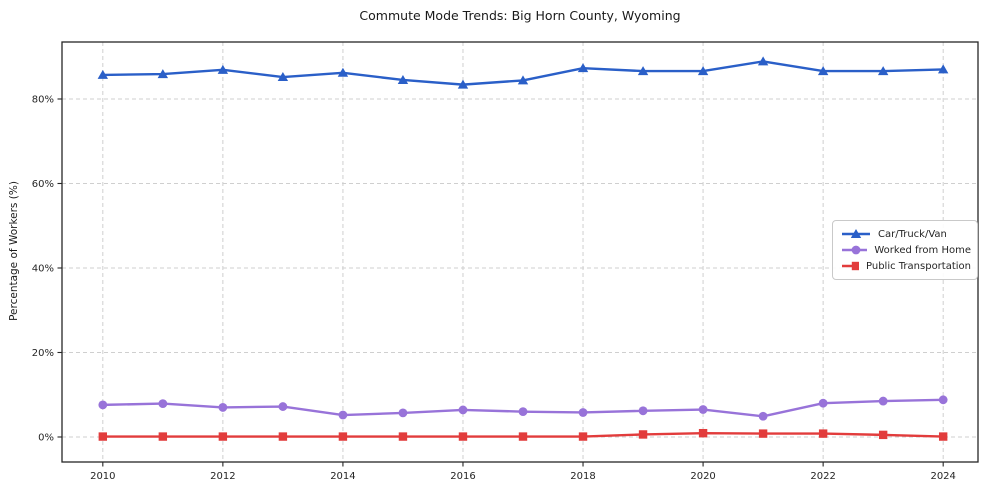 The width and height of the screenshot is (990, 490). Describe the element at coordinates (43, 100) in the screenshot. I see `y-tick-label: 80%` at that location.